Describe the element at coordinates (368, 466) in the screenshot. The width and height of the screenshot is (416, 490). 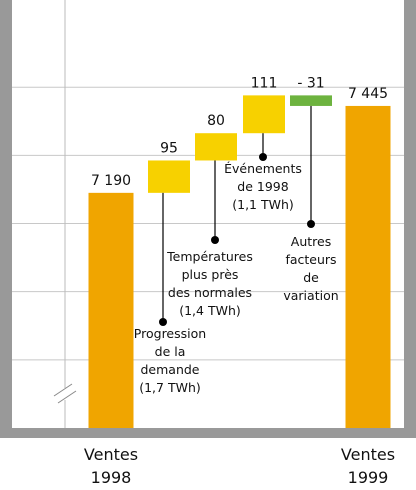
I see `x-tick-label: Ventes 1999` at that location.